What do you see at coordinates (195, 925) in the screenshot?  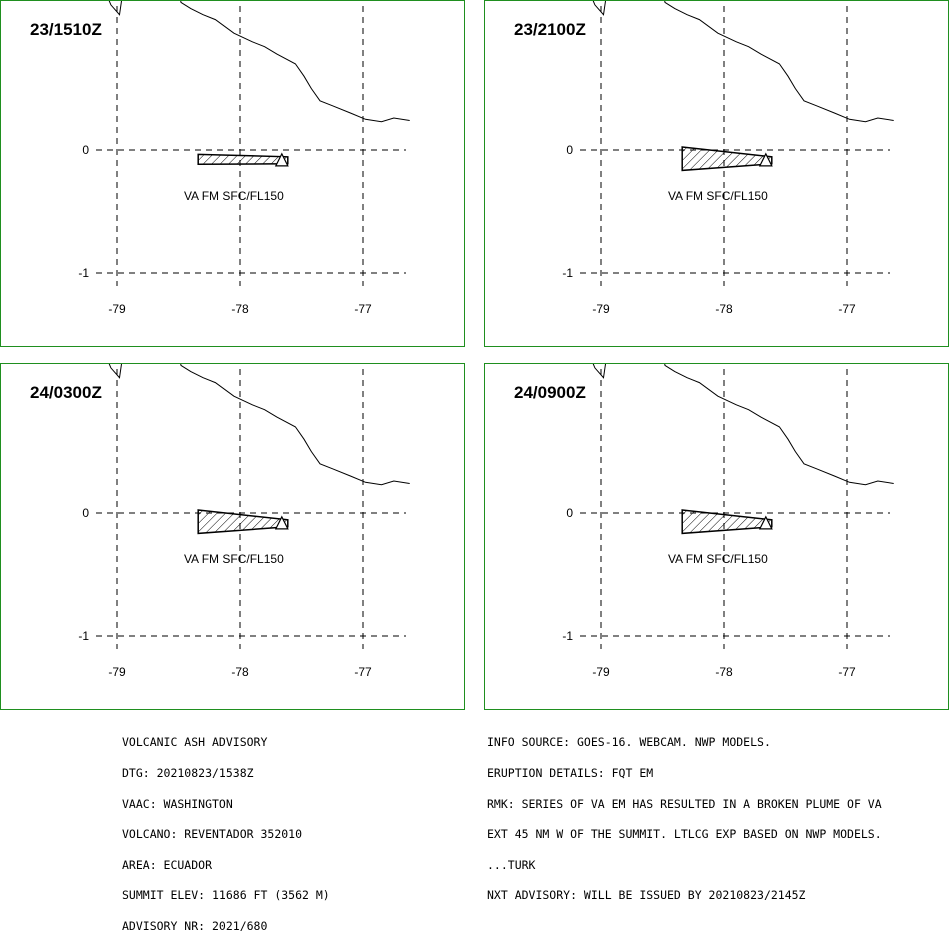 I see `advisory-line: ADVISORY NR: 2021/680` at bounding box center [195, 925].